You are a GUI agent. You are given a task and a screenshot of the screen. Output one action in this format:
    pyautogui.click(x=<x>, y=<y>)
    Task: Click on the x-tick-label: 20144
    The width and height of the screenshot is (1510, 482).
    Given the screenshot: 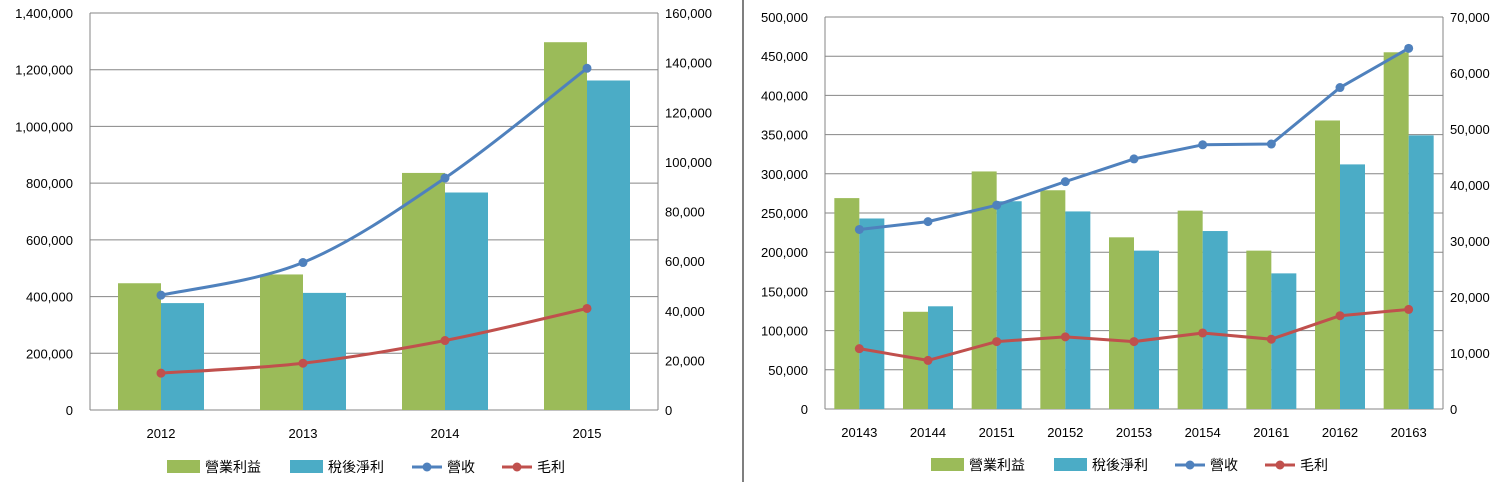 What is the action you would take?
    pyautogui.click(x=928, y=432)
    